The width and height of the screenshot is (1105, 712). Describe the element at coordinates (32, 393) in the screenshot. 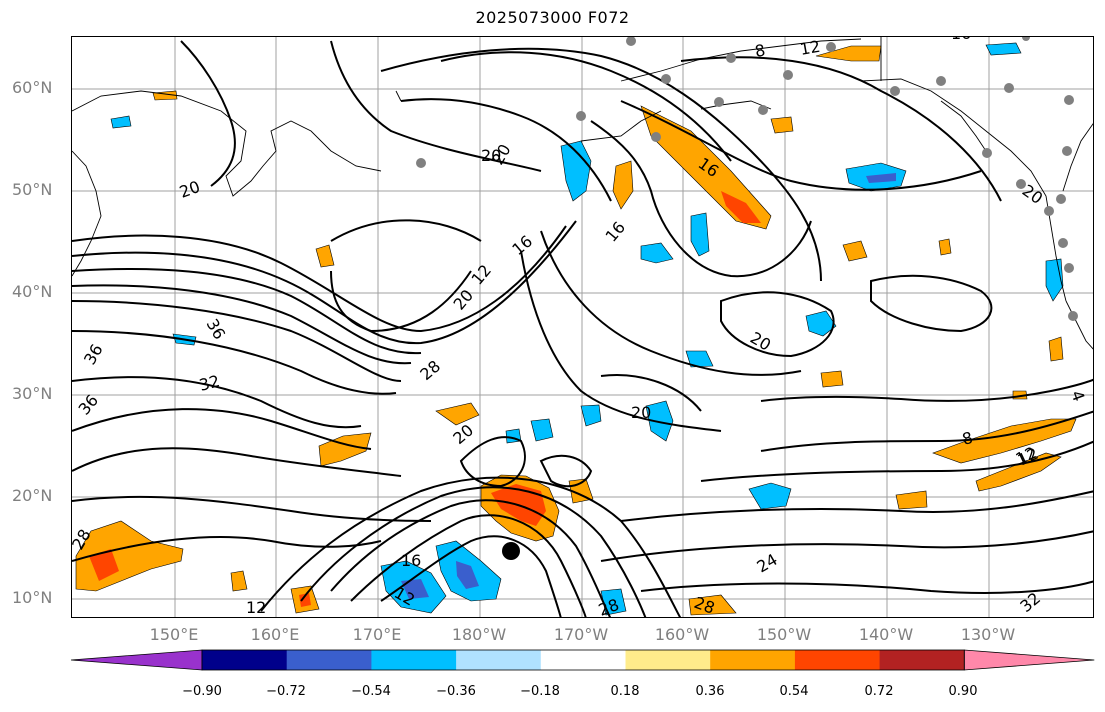

I see `lat-label: 30°N` at that location.